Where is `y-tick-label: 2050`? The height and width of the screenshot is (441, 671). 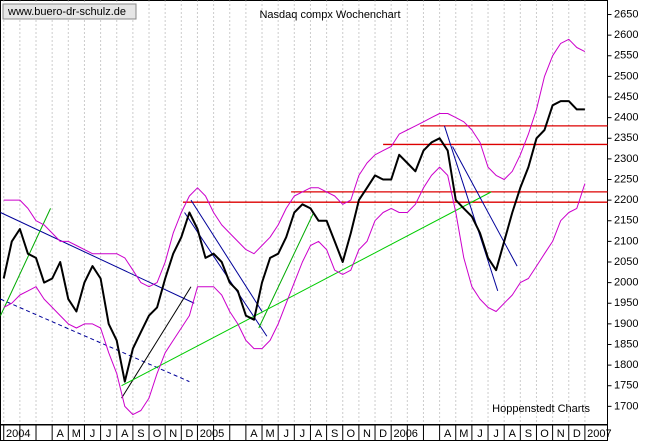 y-tick-label: 2050 is located at coordinates (626, 262).